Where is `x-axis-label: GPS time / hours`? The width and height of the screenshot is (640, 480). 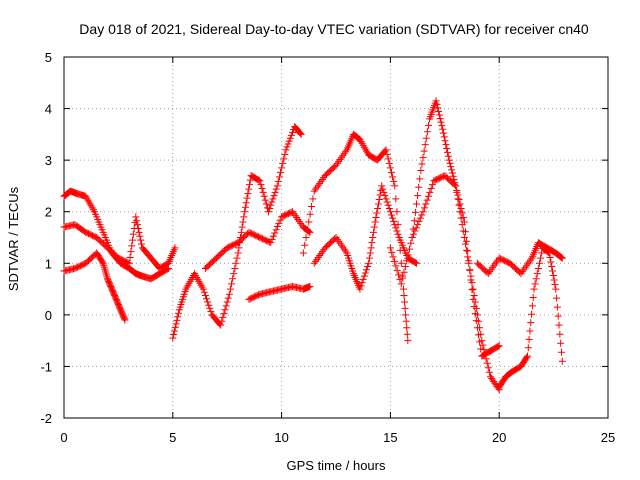
x-axis-label: GPS time / hours is located at coordinates (336, 465).